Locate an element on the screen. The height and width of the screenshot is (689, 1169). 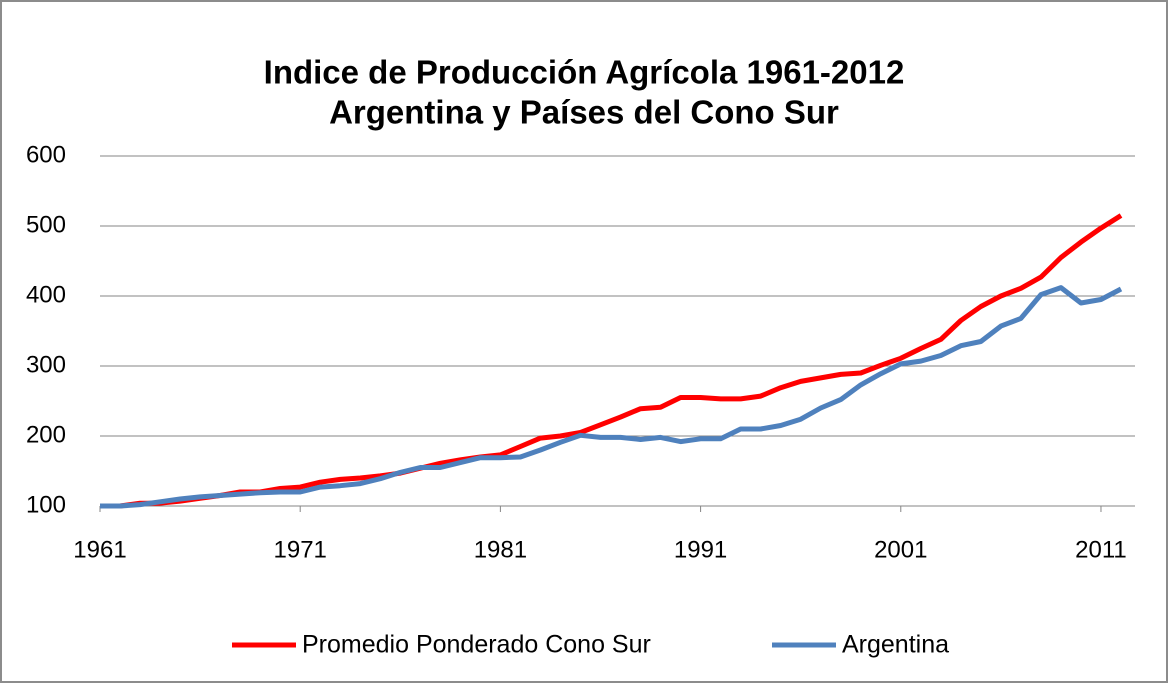
x-tick-label: 2011 is located at coordinates (1101, 549).